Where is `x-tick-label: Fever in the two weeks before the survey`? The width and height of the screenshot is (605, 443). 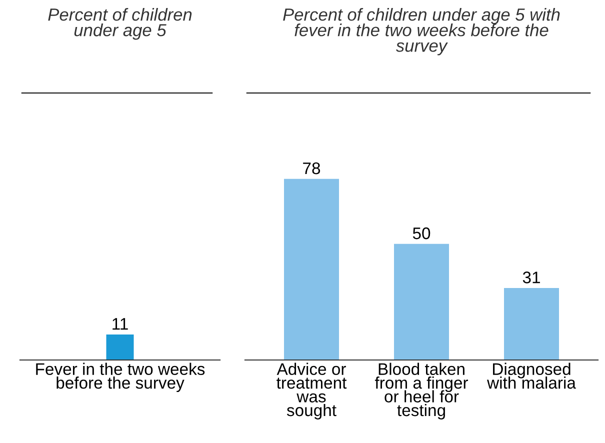
x-tick-label: Fever in the two weeks before the survey is located at coordinates (120, 377).